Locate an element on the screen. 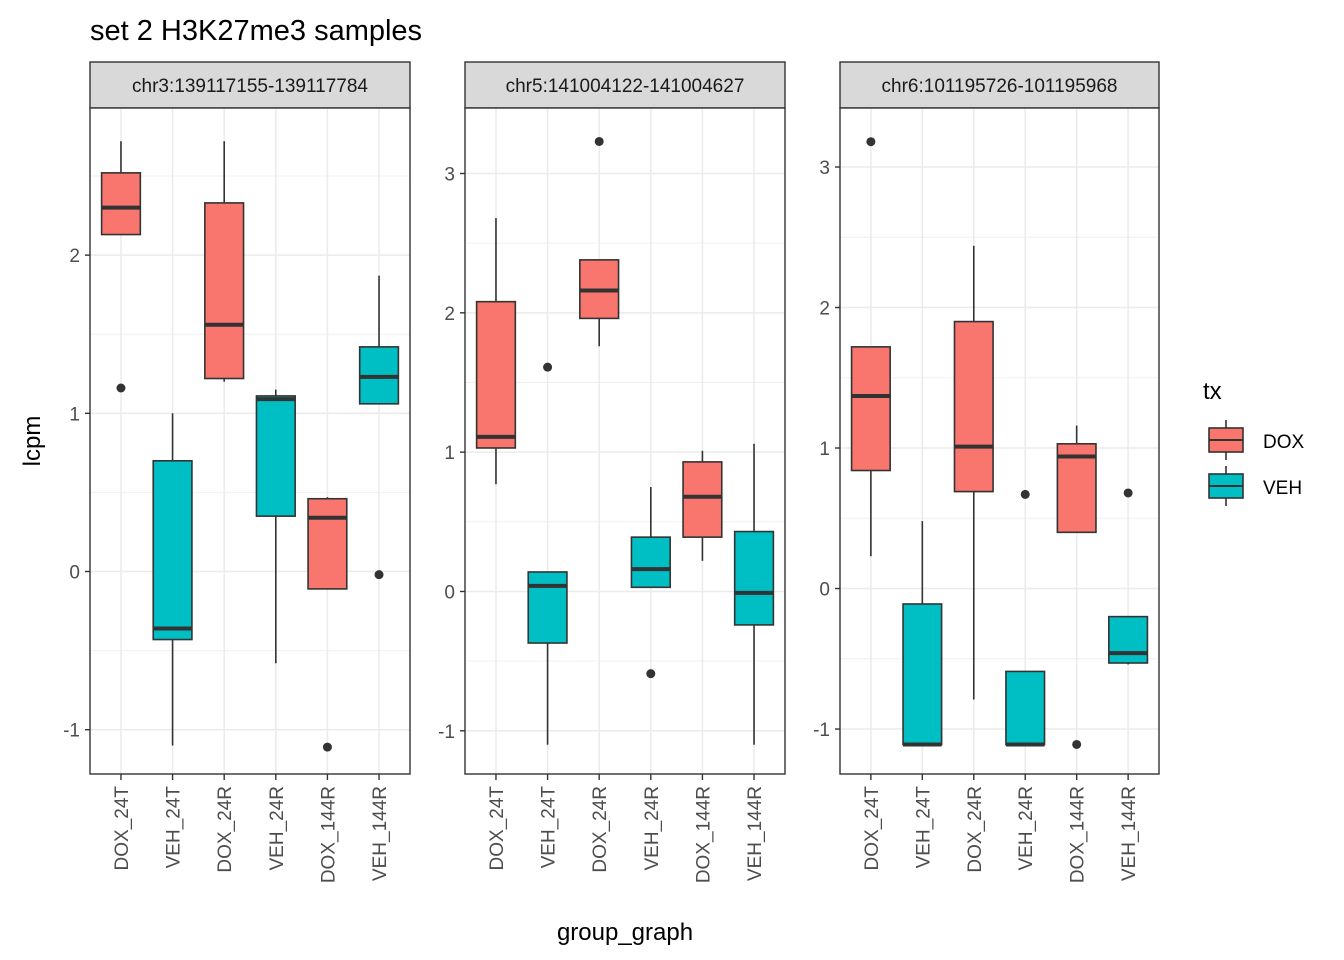 This screenshot has height=960, width=1344. x-axis-title: group_graph is located at coordinates (625, 932).